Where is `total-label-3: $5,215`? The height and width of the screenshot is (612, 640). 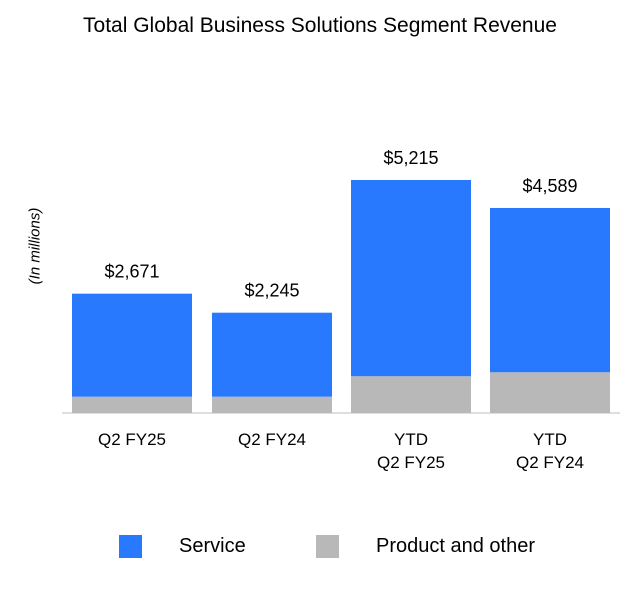
total-label-3: $5,215 is located at coordinates (410, 158).